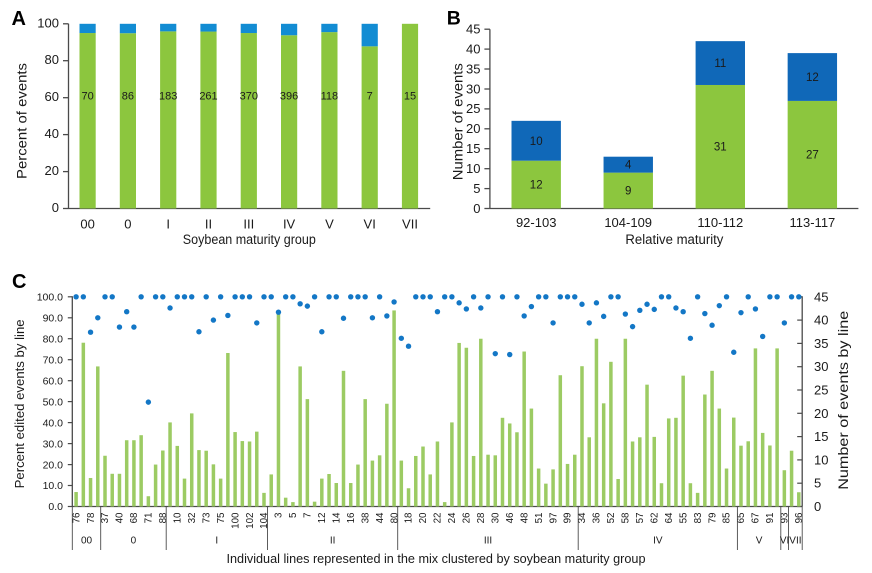 This screenshot has height=573, width=872. I want to click on svg-text: 36, so click(597, 517).